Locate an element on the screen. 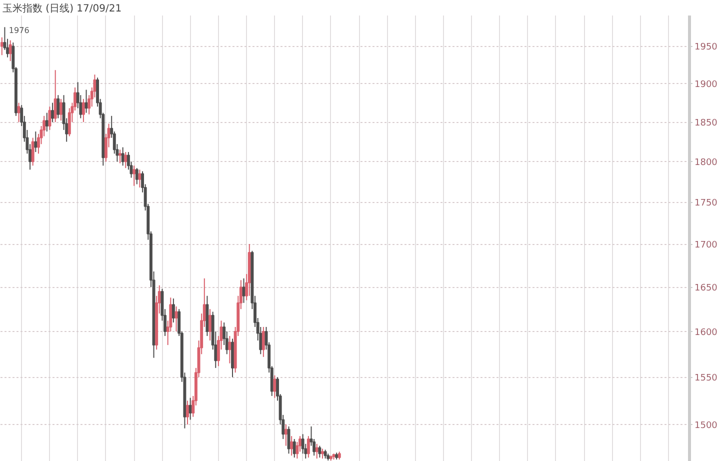 This screenshot has width=720, height=461. y-tick-label: 1600 is located at coordinates (706, 333).